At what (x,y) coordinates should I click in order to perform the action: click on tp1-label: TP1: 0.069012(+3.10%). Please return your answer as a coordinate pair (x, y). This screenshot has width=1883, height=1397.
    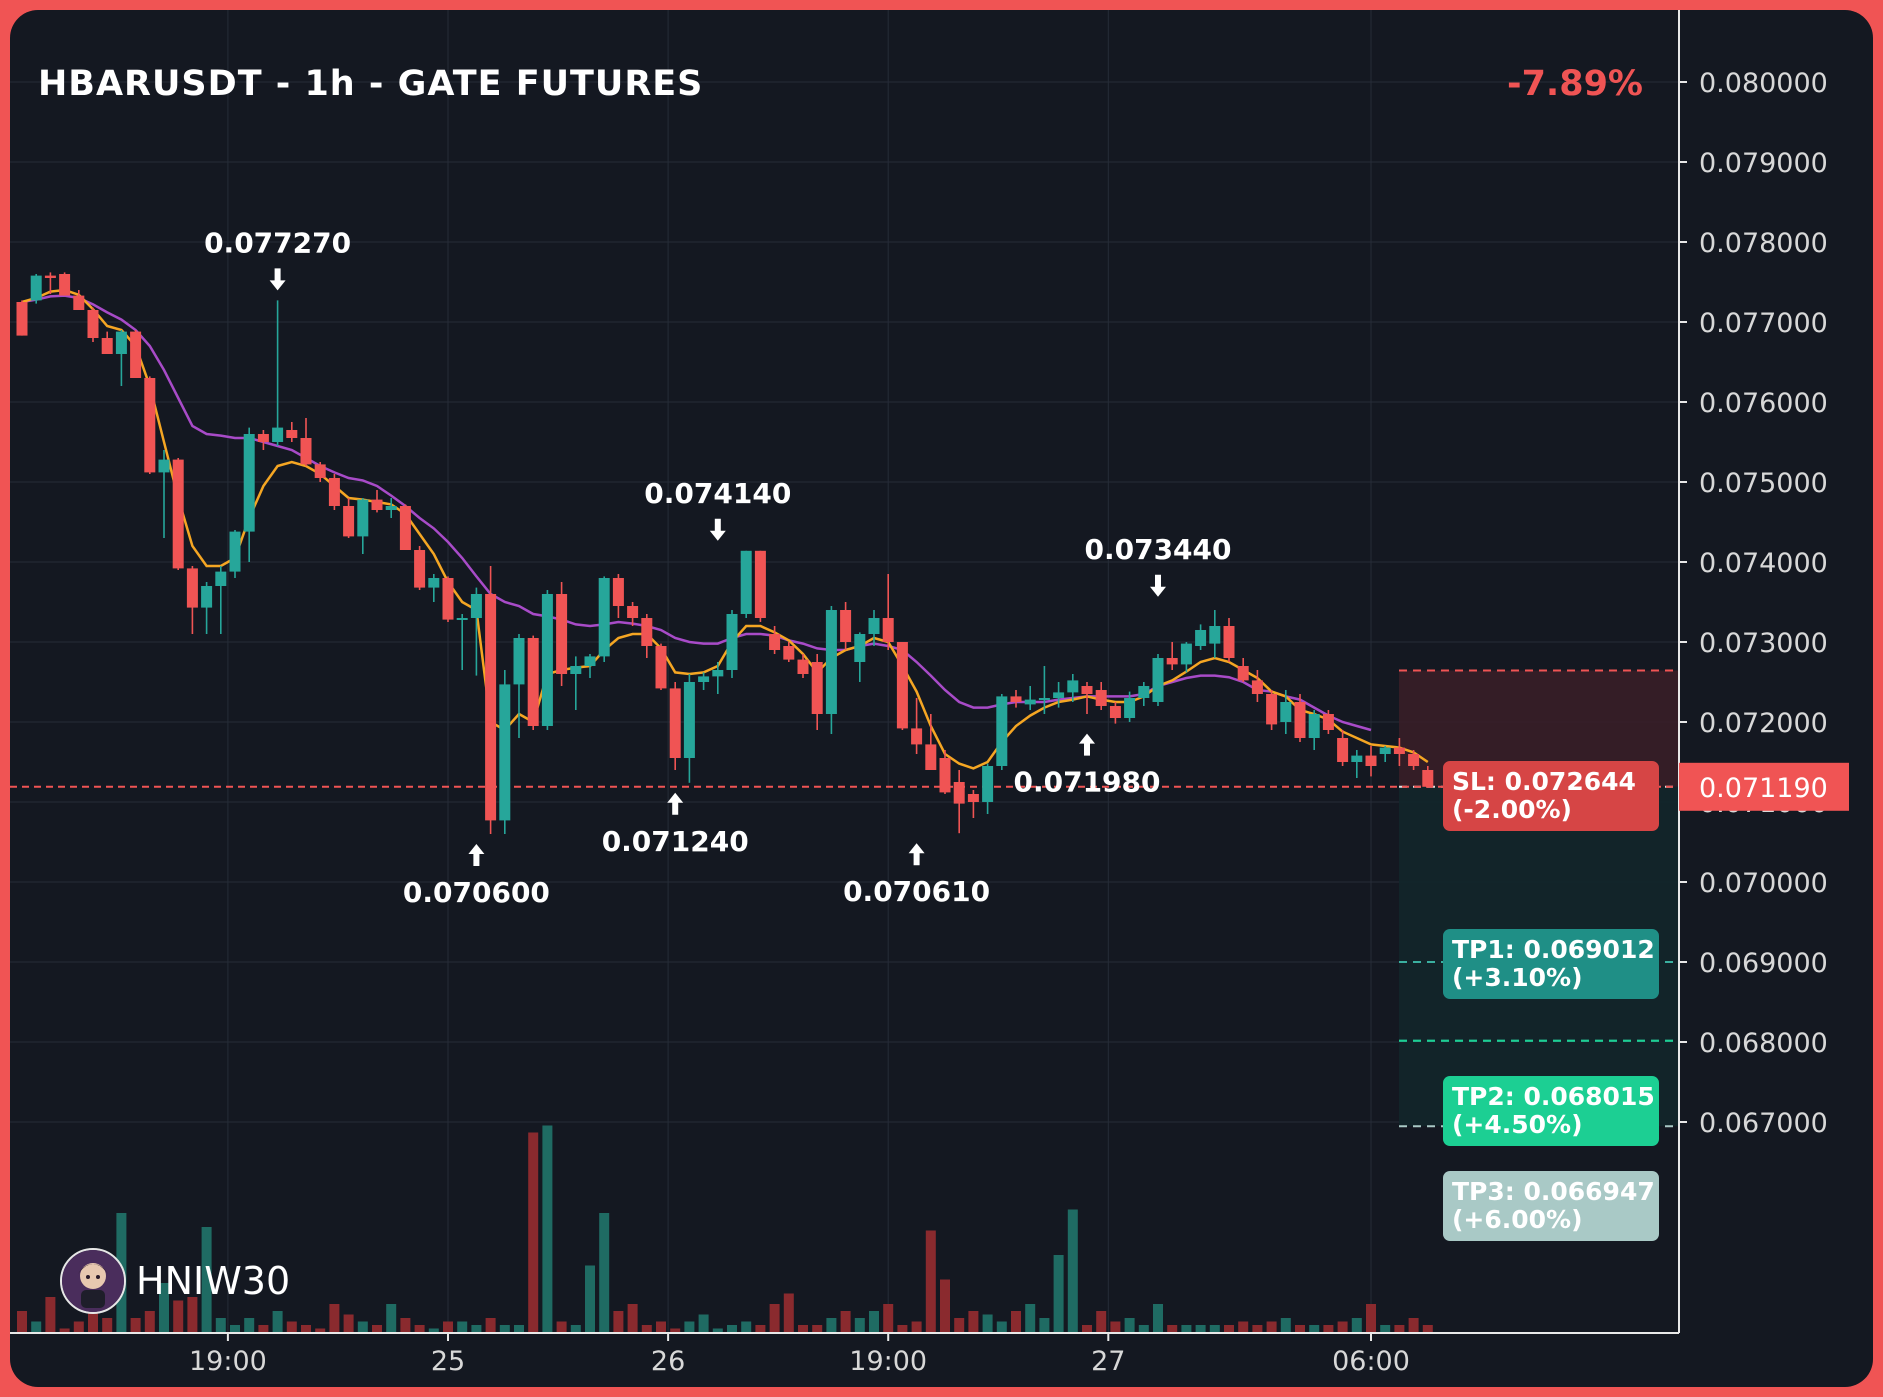
    Looking at the image, I should click on (1551, 964).